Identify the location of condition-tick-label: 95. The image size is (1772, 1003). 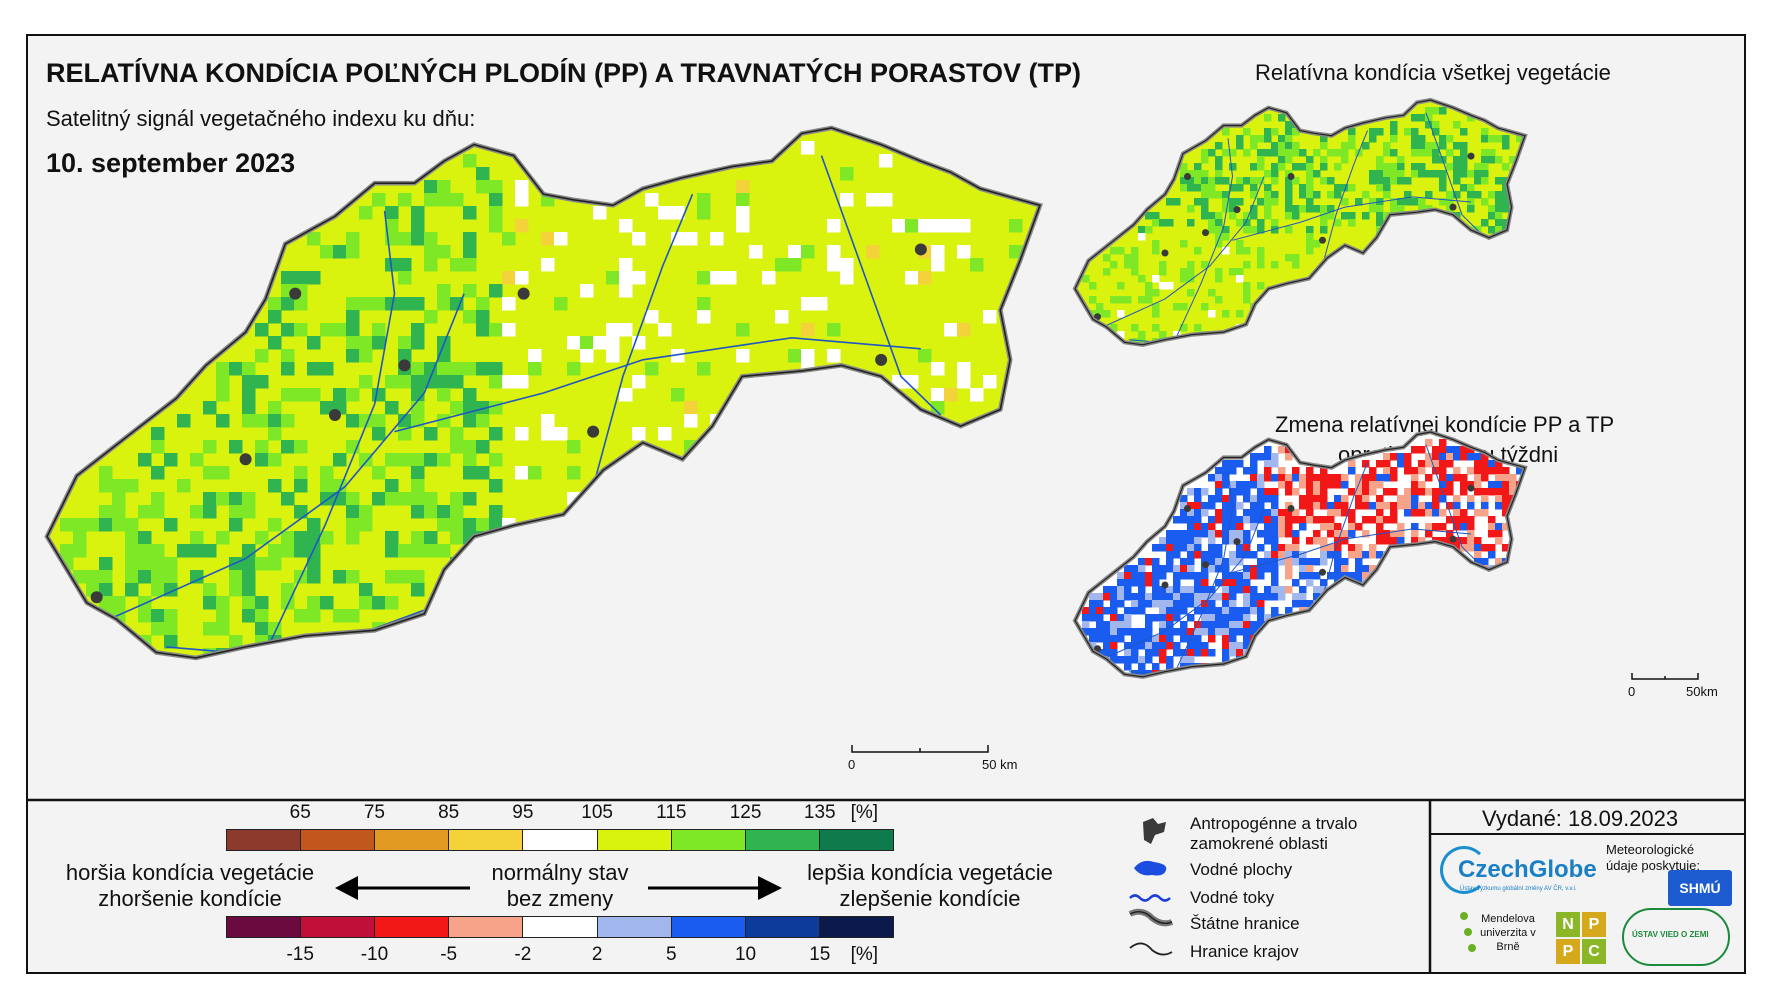
(523, 812).